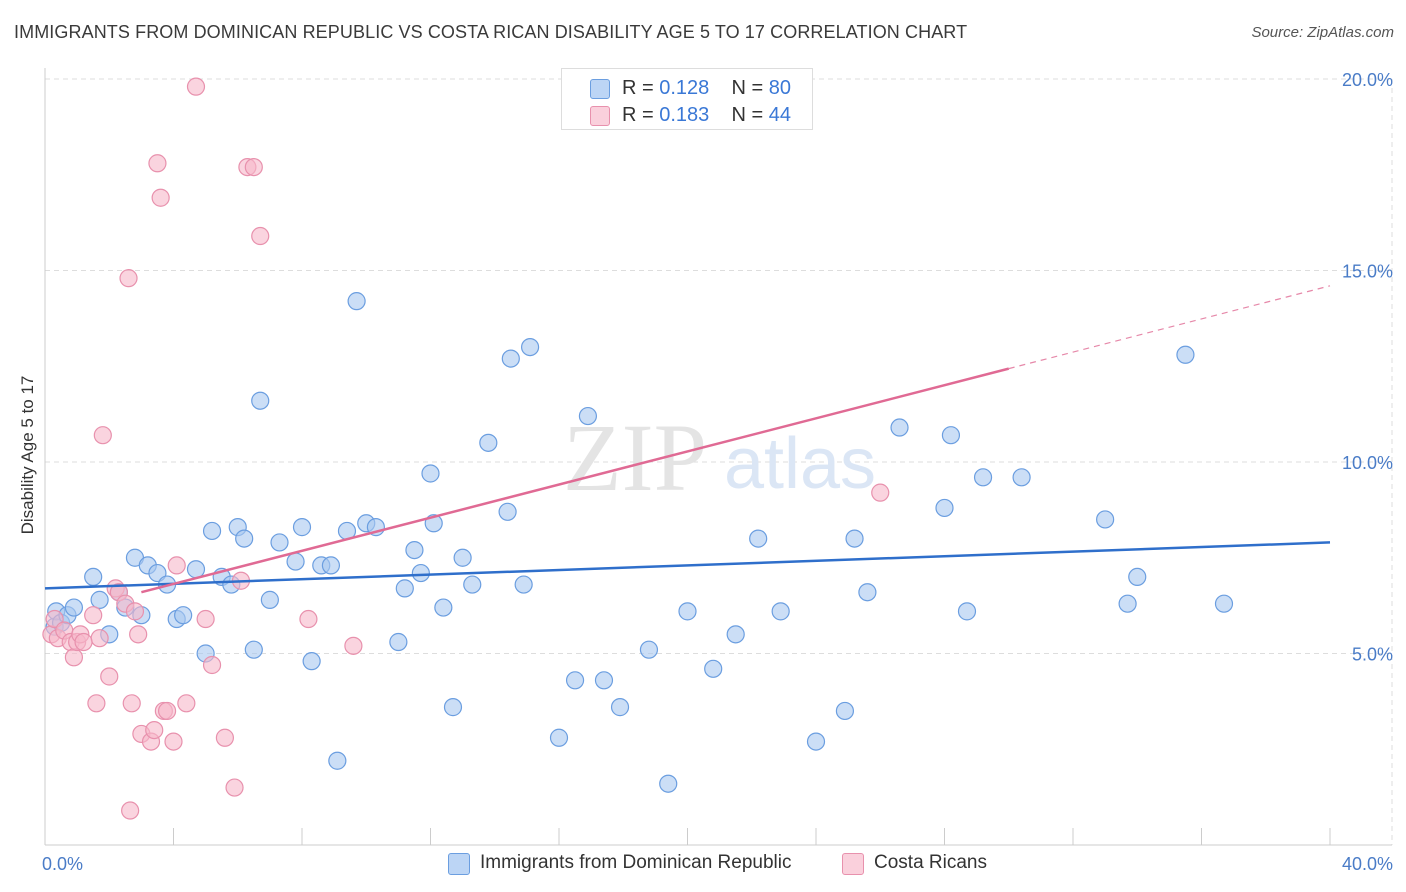 The image size is (1406, 892). Describe the element at coordinates (930, 862) in the screenshot. I see `legend-label-costa-rican: Costa Ricans` at that location.